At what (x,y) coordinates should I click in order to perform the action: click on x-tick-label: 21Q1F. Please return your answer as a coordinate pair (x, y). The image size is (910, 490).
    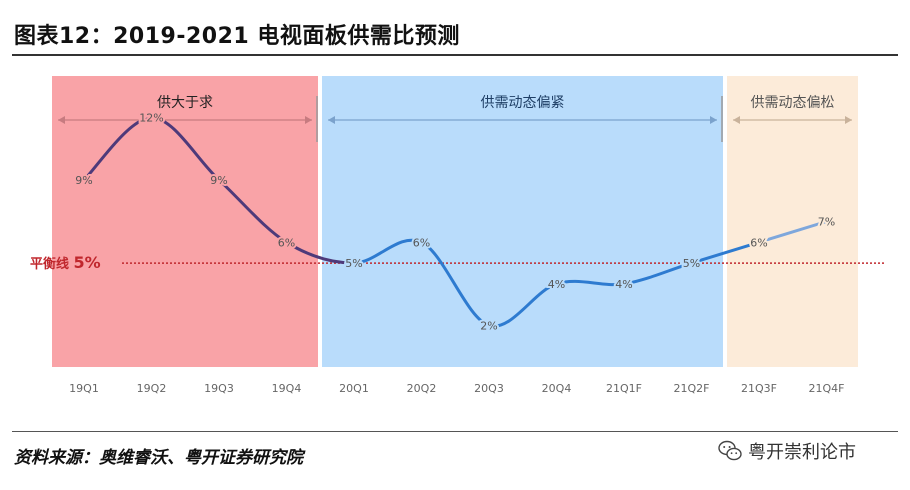
    Looking at the image, I should click on (624, 388).